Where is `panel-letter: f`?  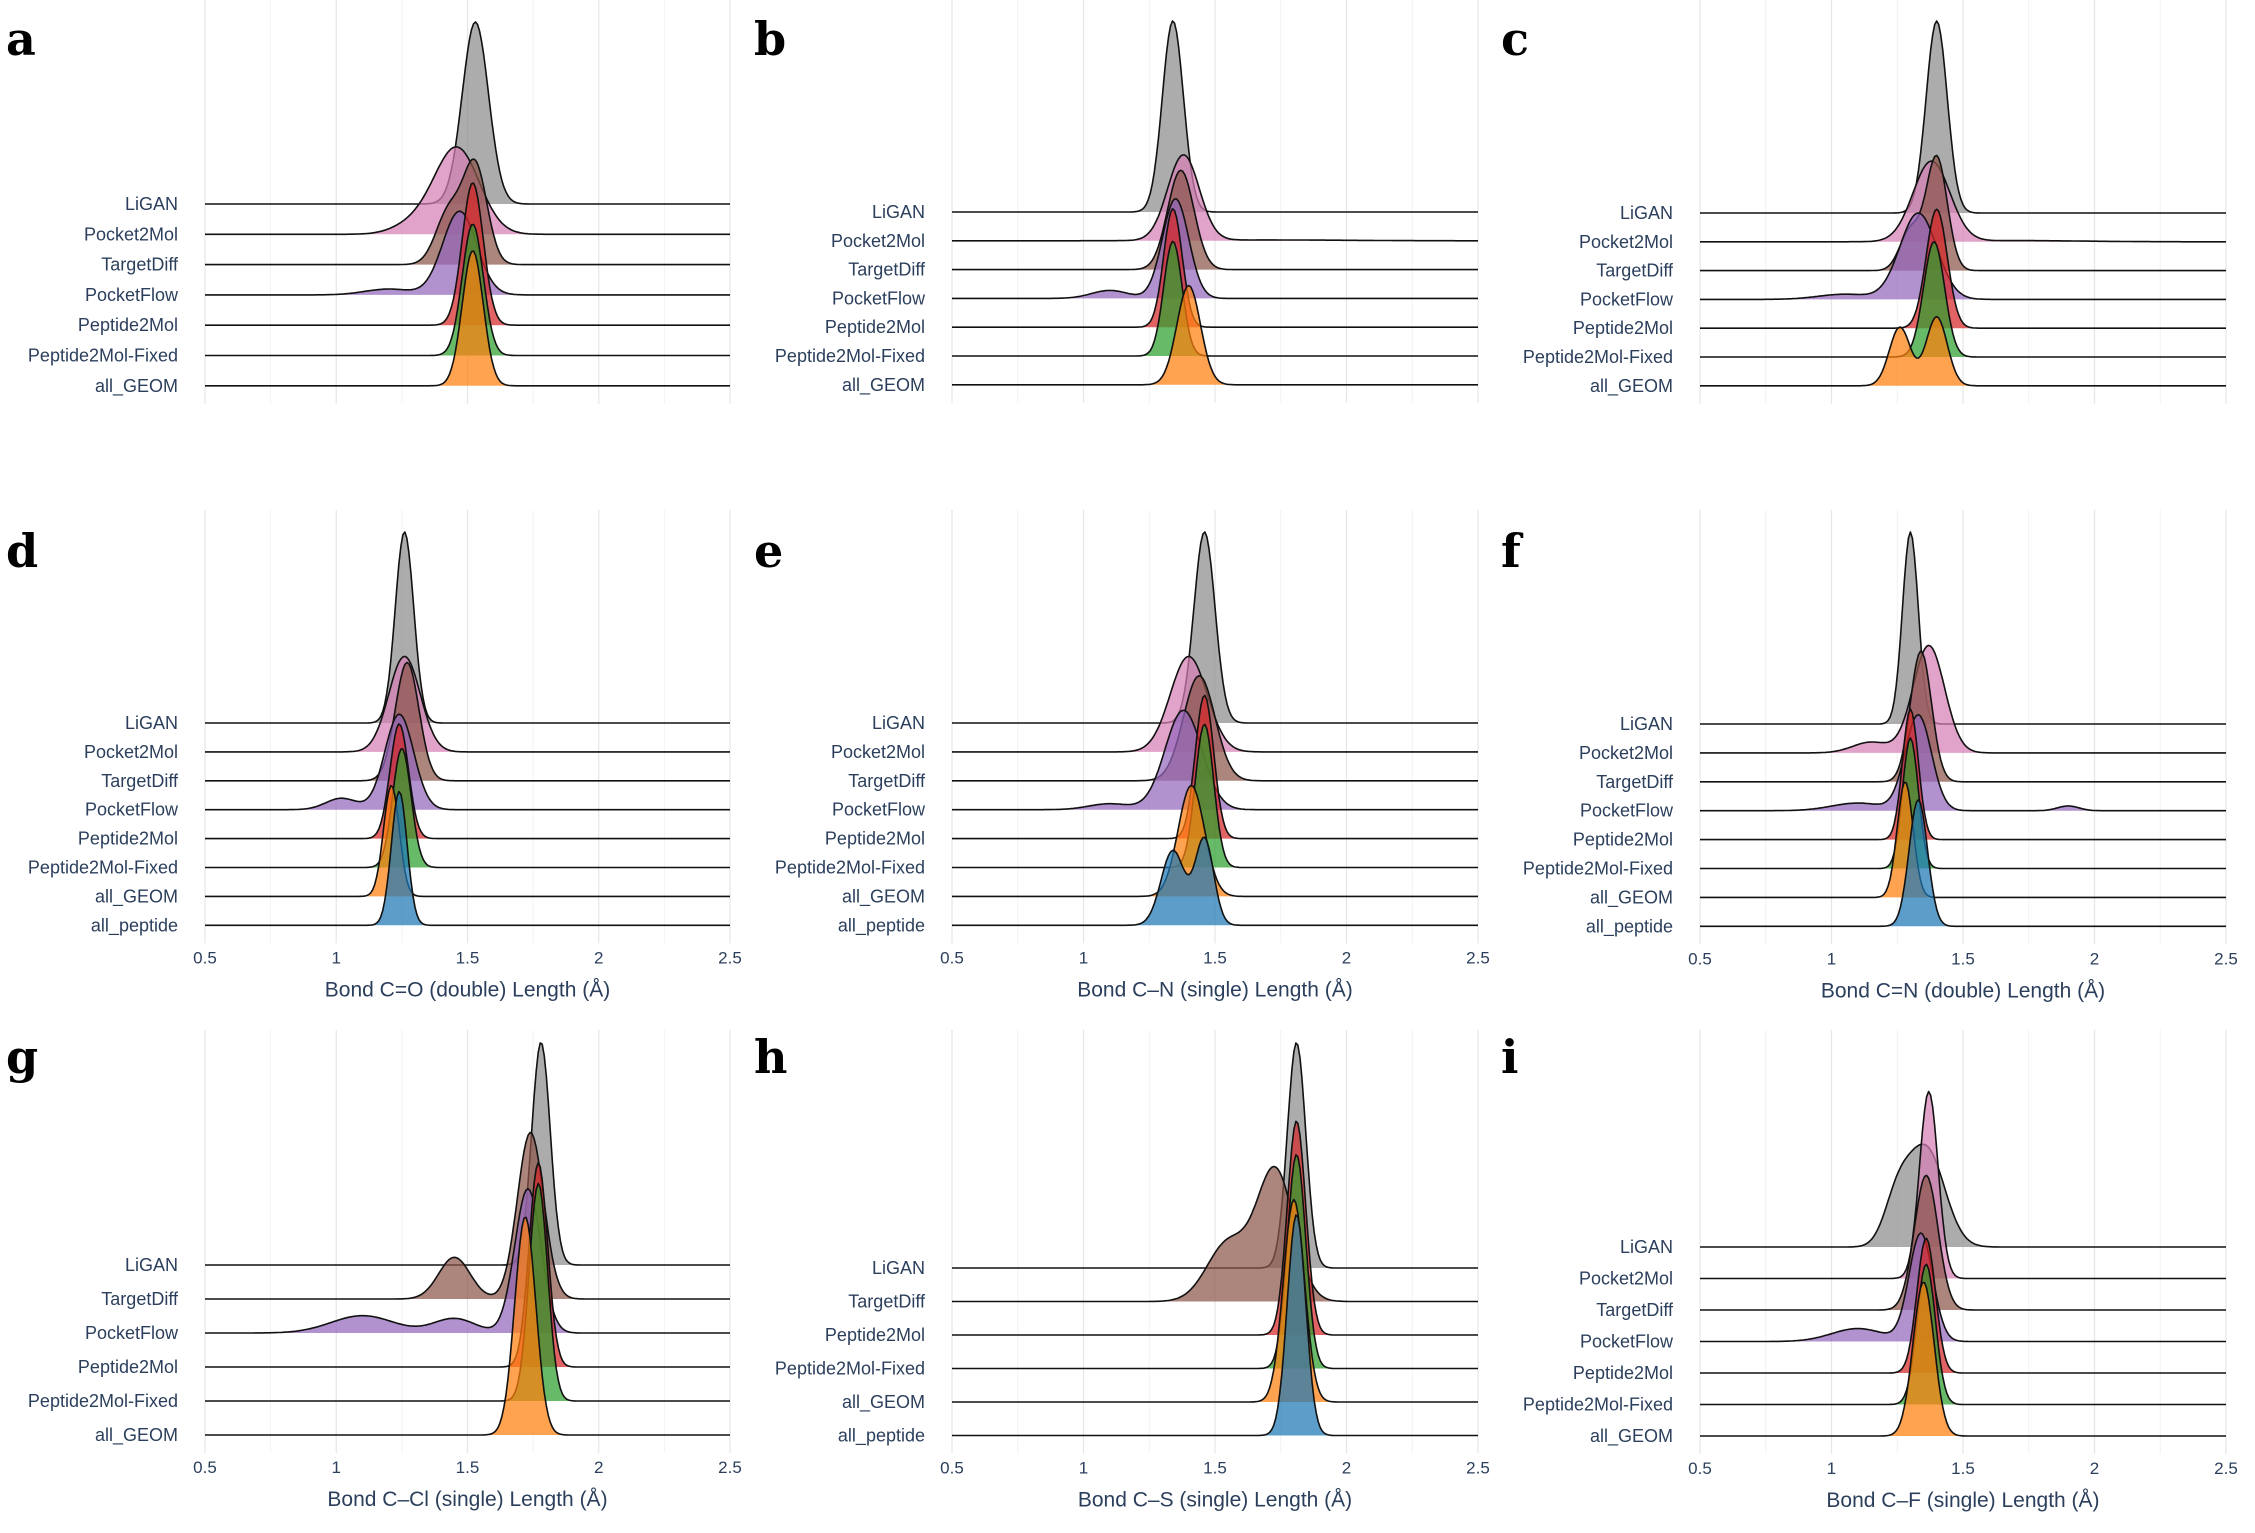
panel-letter: f is located at coordinates (1512, 551).